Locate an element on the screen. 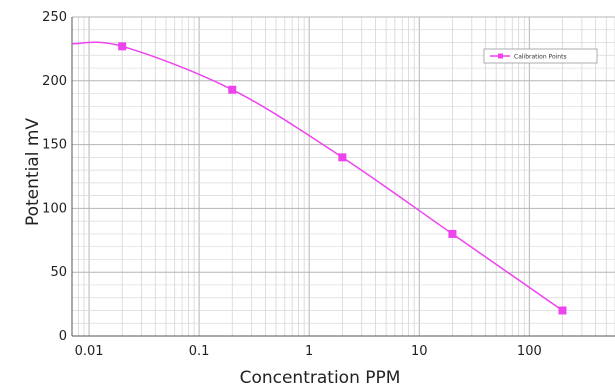  y-tick-labels: 0 50 100 150 200 250 is located at coordinates (54, 177).